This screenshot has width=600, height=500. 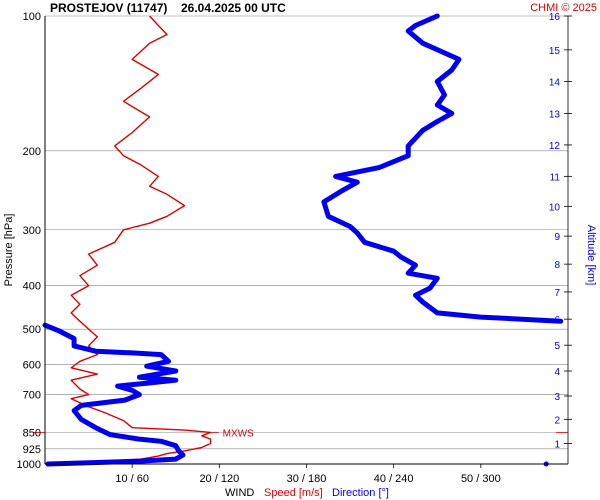 I want to click on altitude-tick-label: 6, so click(x=557, y=320).